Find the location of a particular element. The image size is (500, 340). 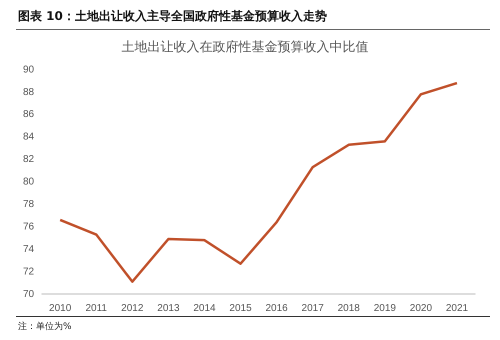

y-tick-label: 84 is located at coordinates (29, 137).